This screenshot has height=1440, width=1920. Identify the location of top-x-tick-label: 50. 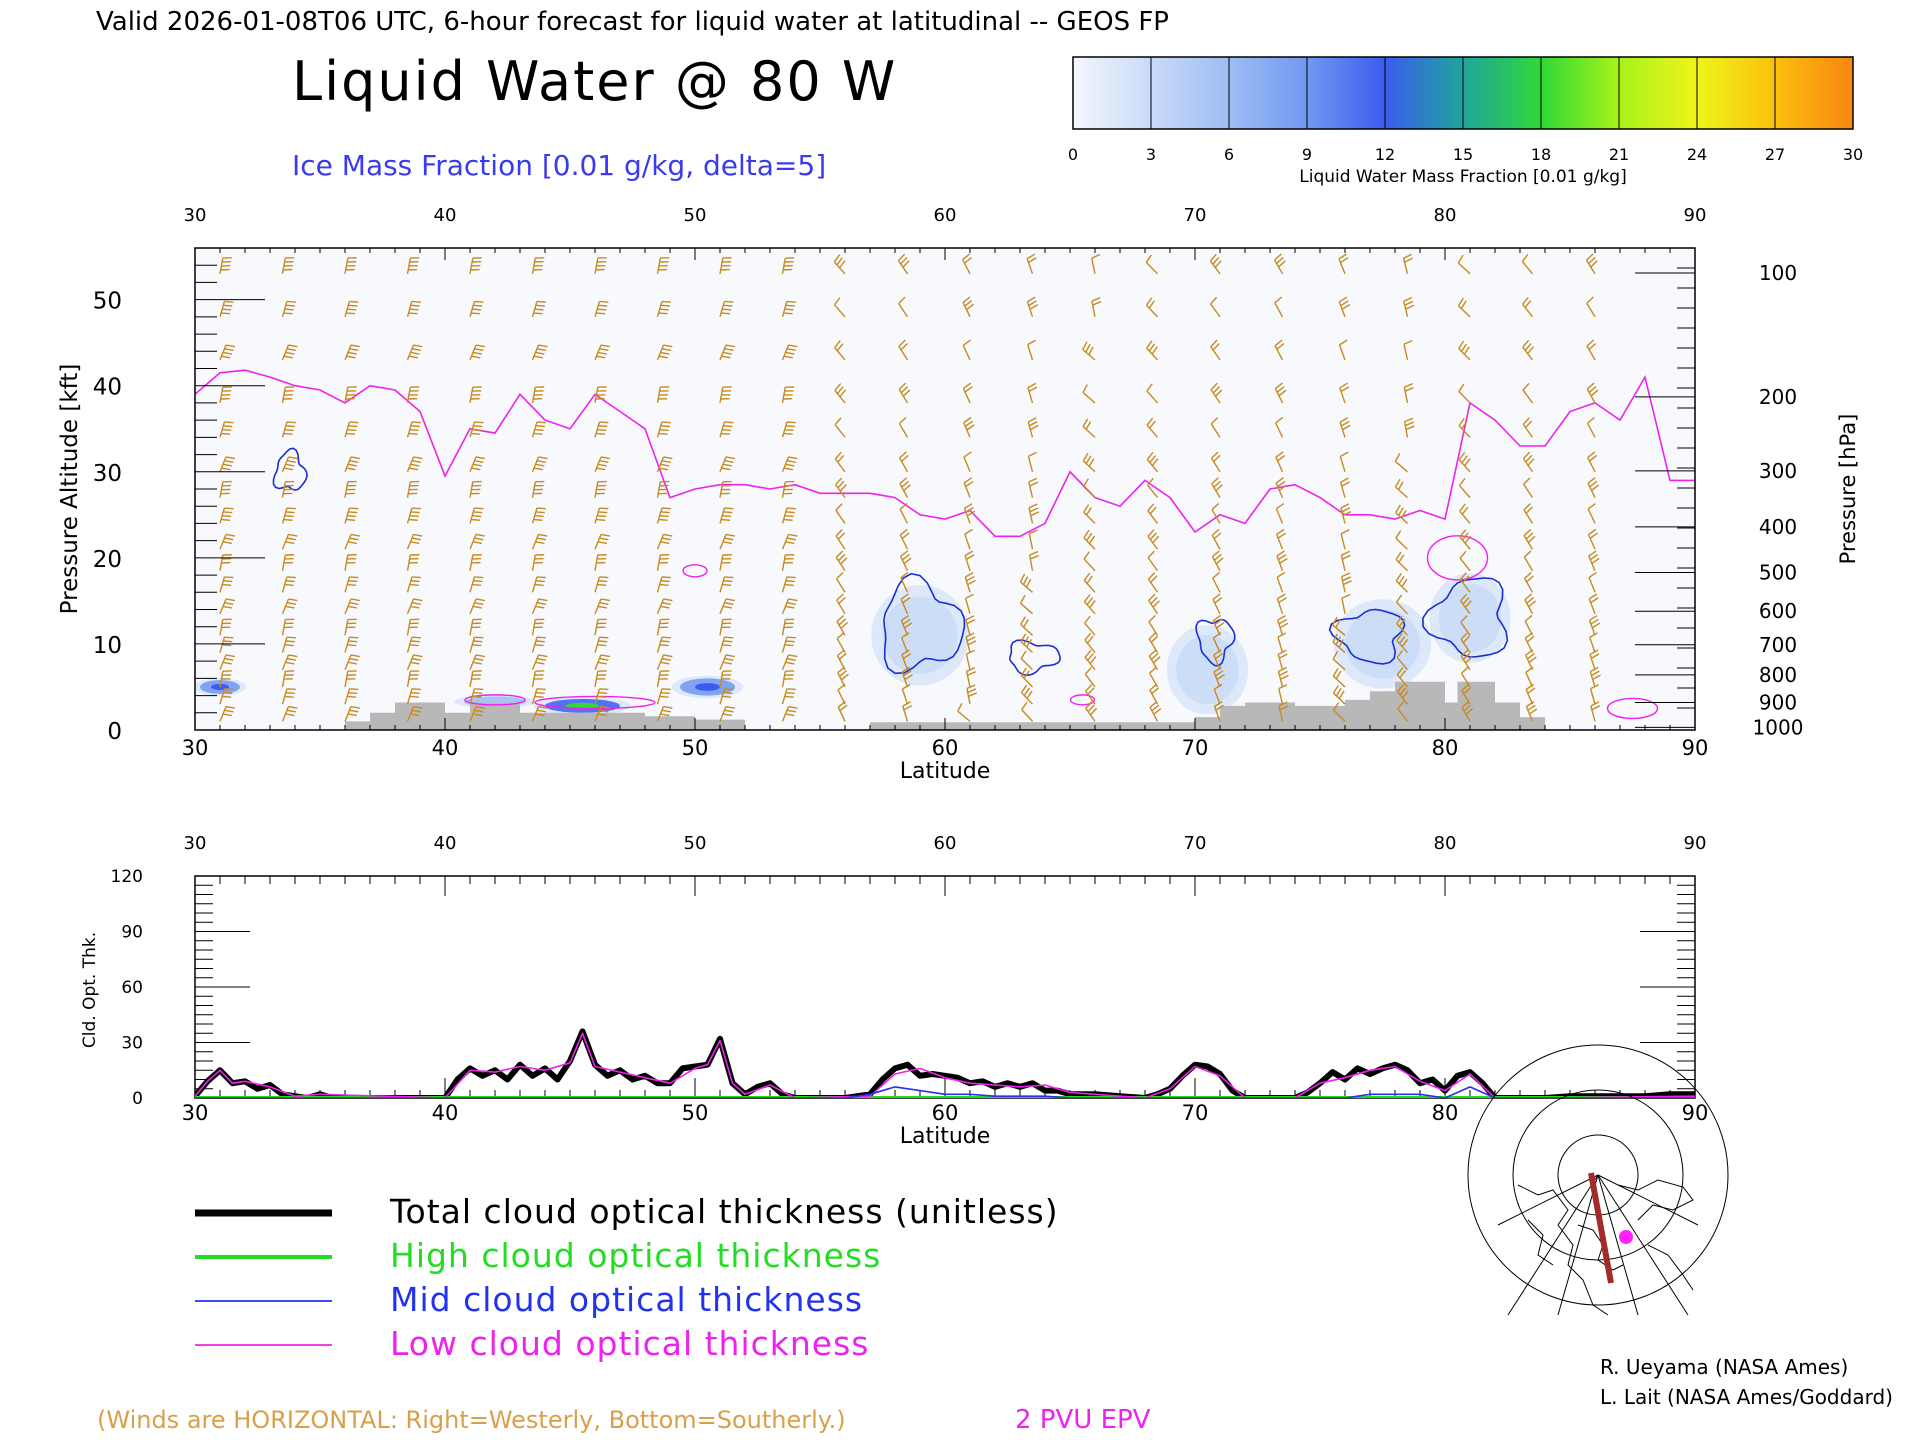
(695, 748).